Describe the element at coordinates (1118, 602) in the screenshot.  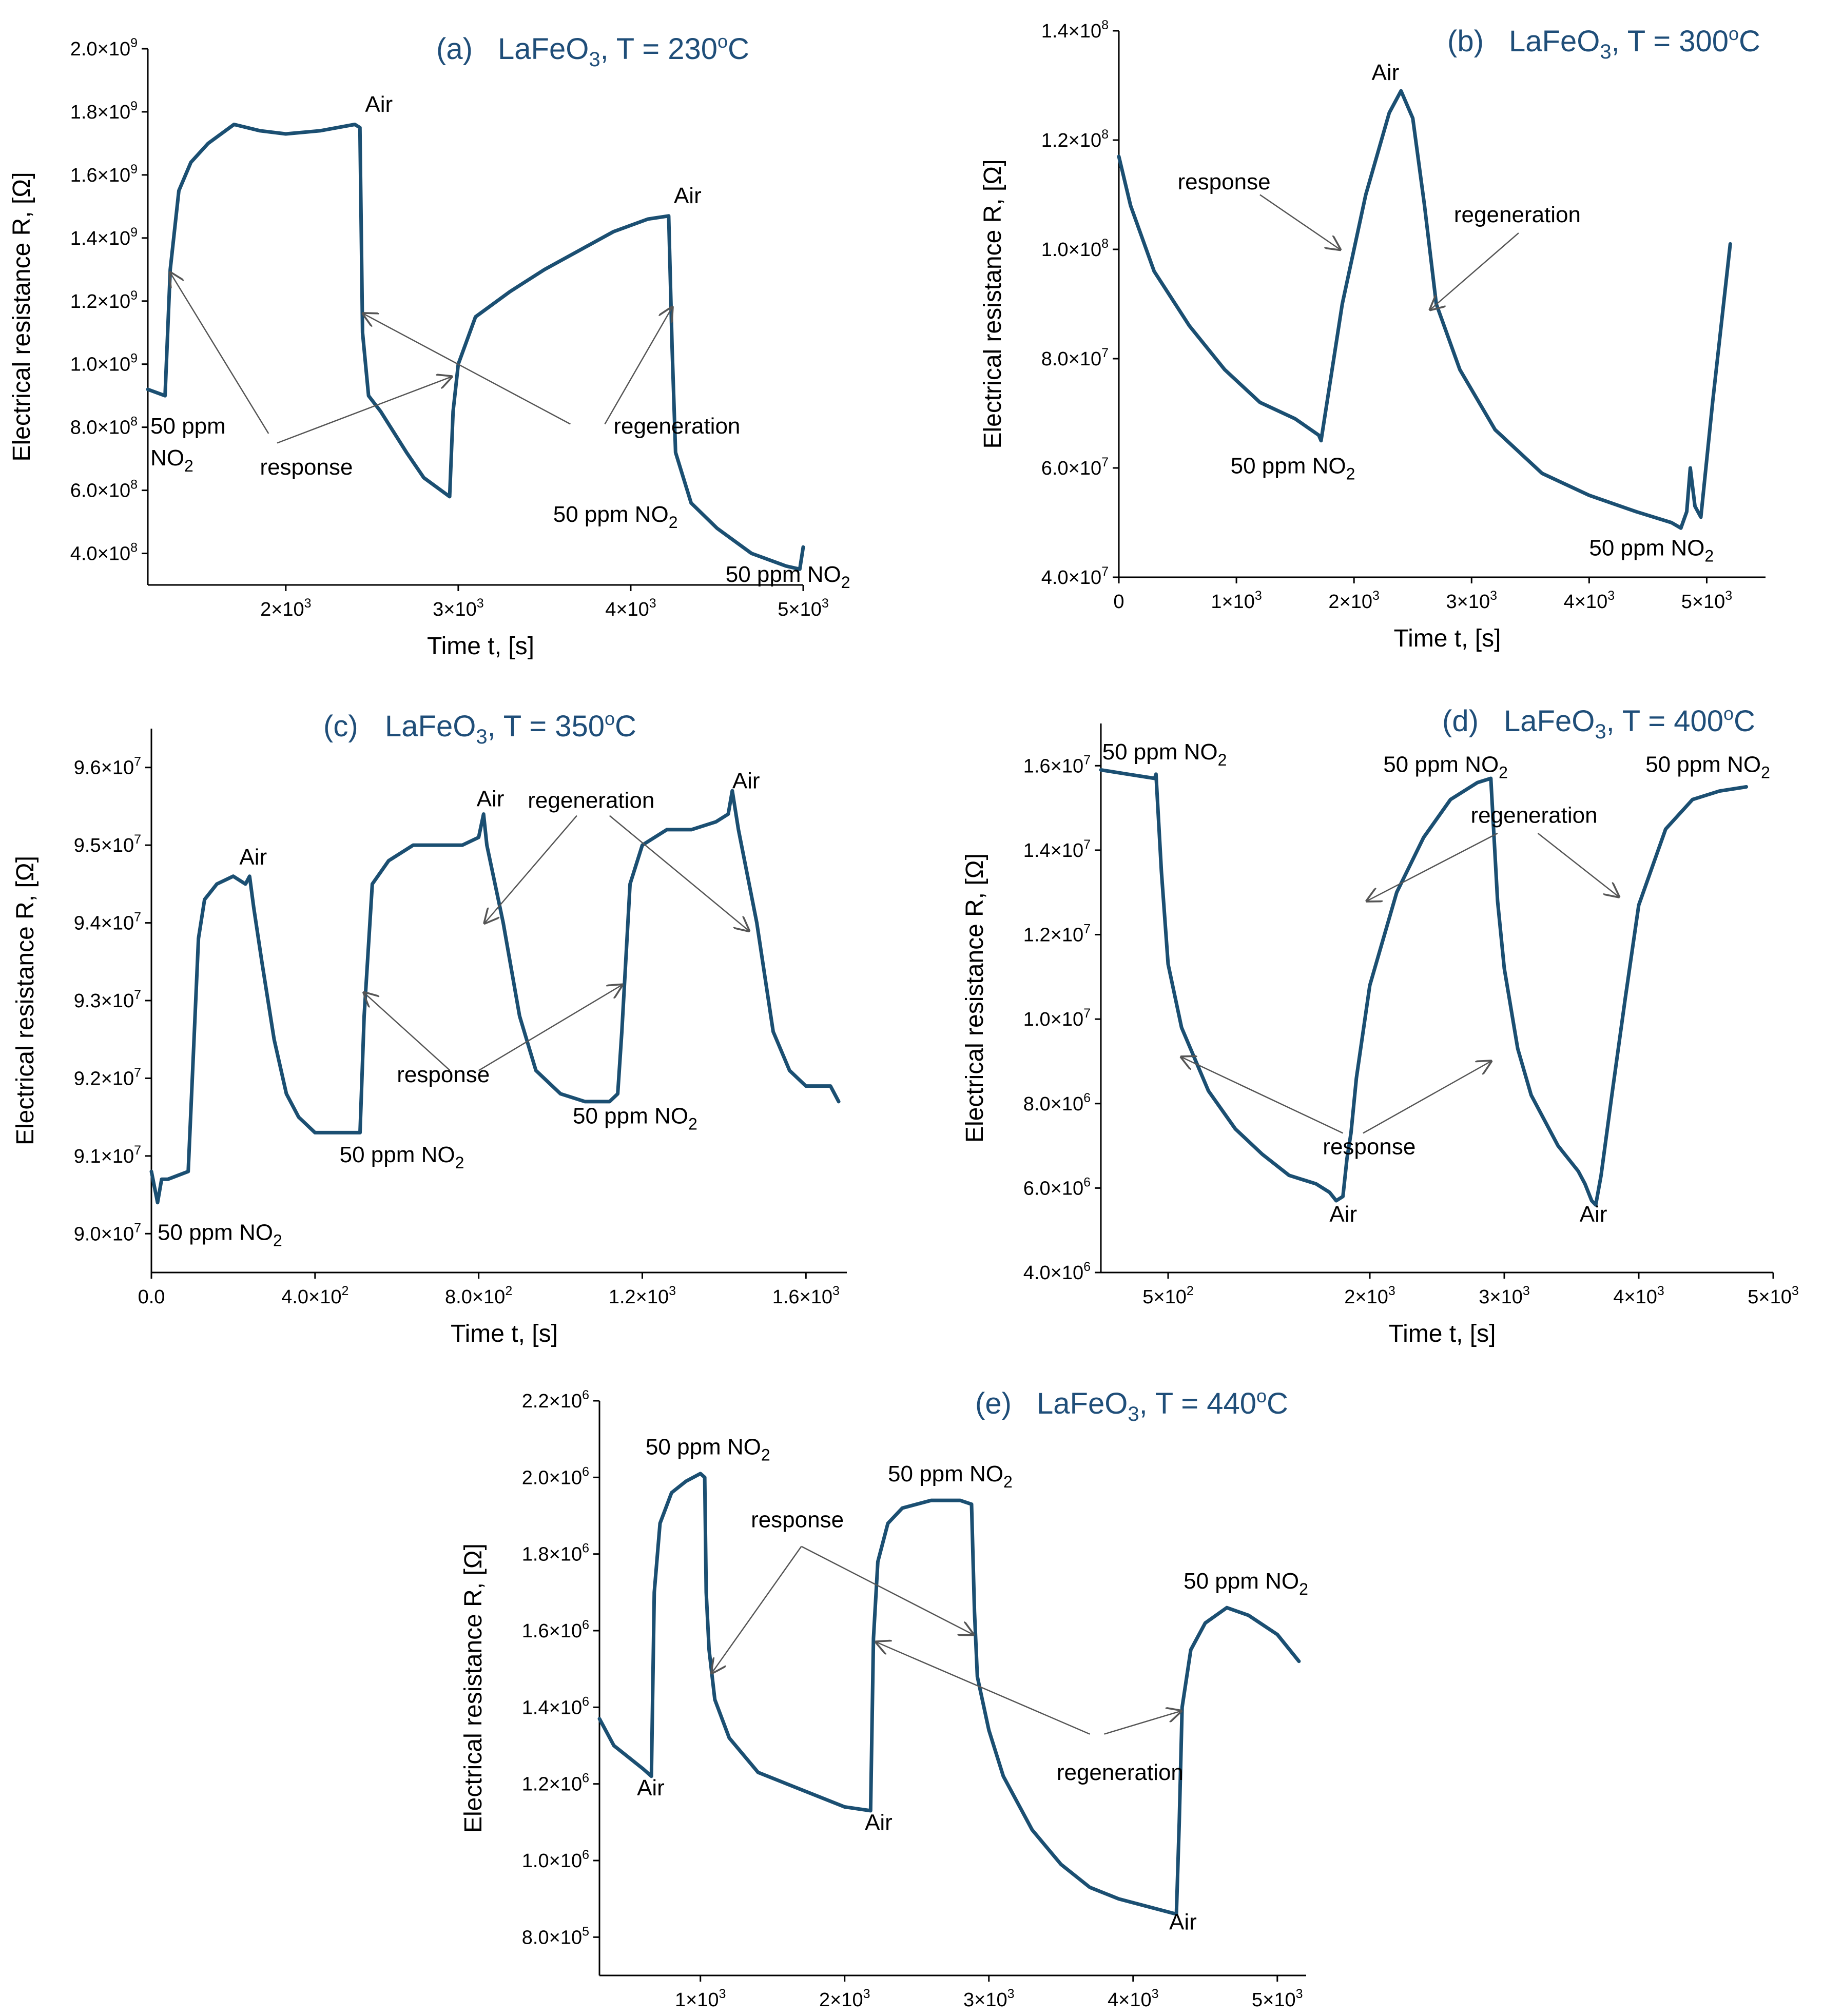
I see `x-tick-label: 0` at that location.